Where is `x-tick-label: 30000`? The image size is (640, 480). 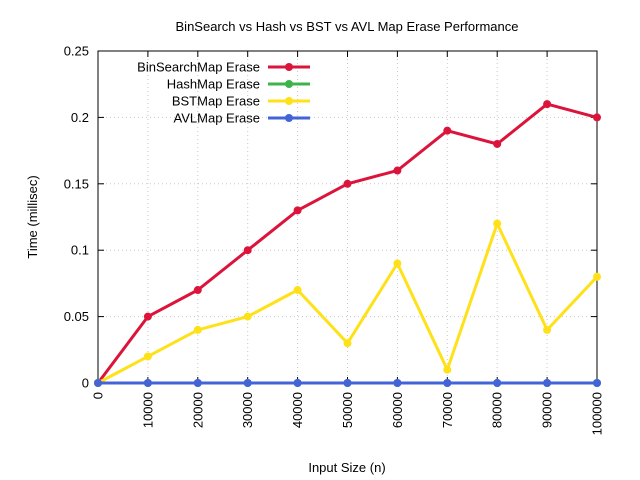 x-tick-label: 30000 is located at coordinates (247, 410).